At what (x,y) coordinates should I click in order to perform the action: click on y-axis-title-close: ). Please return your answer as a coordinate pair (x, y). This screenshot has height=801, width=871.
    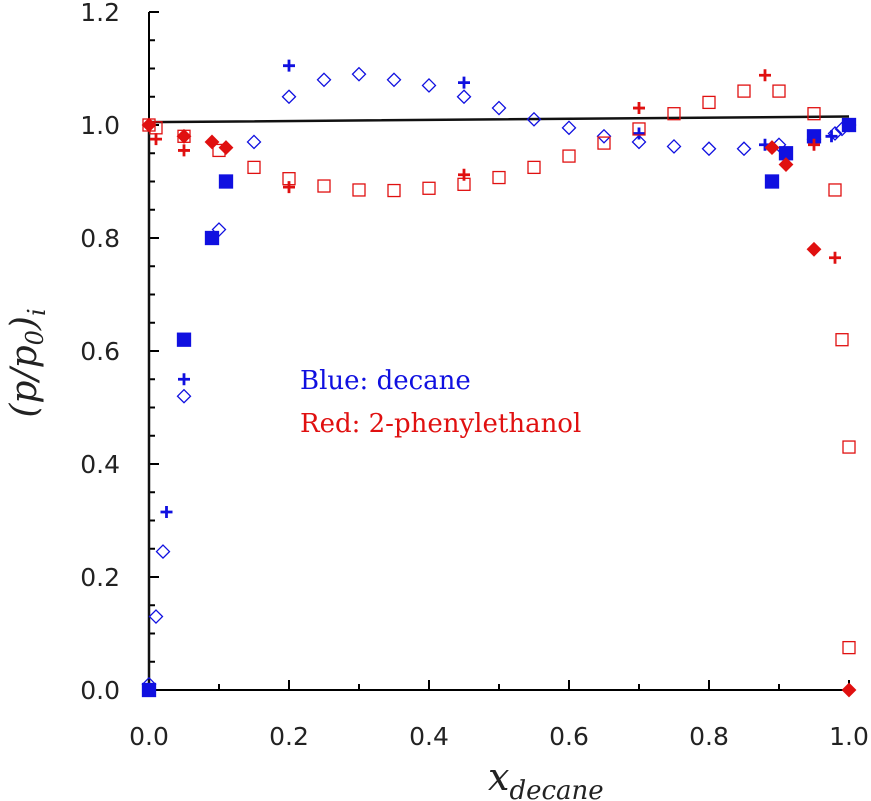
    Looking at the image, I should click on (24, 323).